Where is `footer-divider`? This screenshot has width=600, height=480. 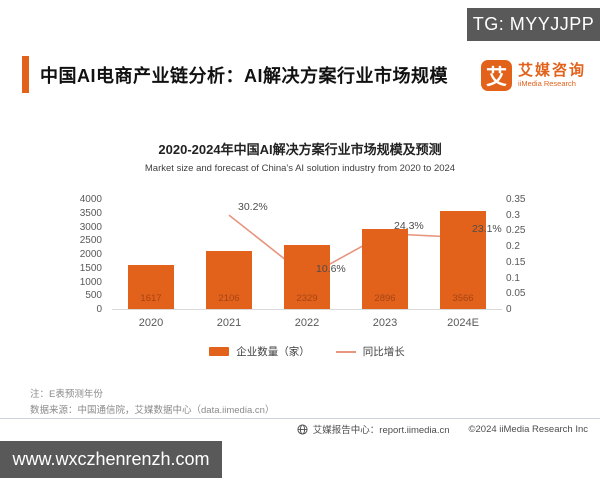
footer-divider is located at coordinates (300, 418).